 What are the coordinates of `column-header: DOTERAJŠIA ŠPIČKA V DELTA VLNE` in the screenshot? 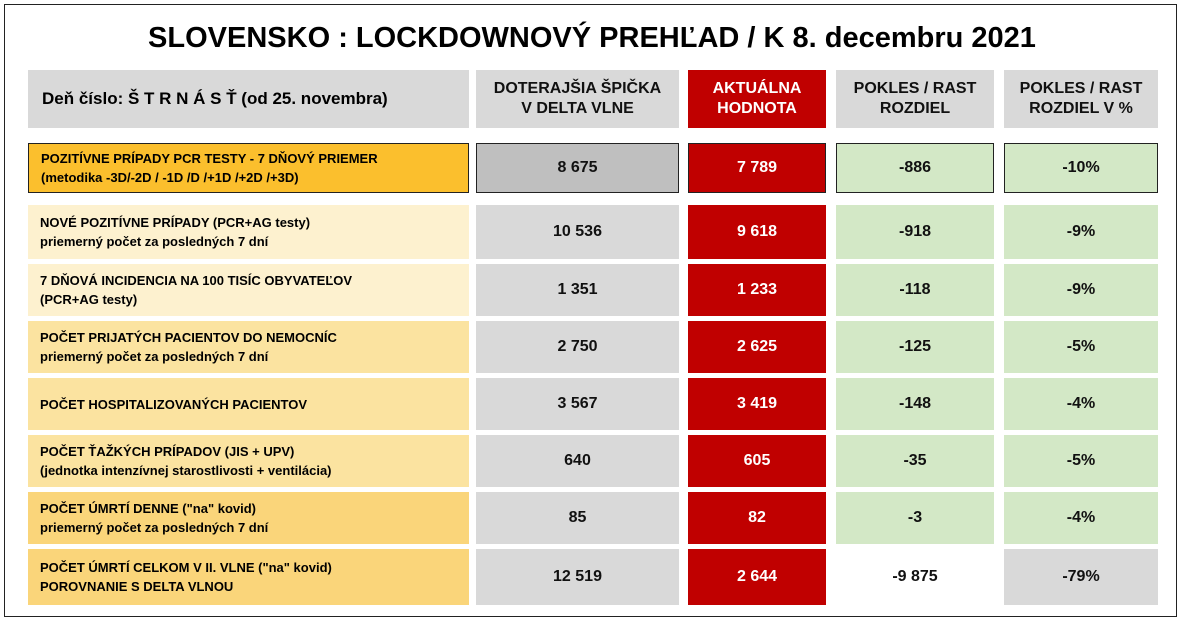 It's located at (577, 99).